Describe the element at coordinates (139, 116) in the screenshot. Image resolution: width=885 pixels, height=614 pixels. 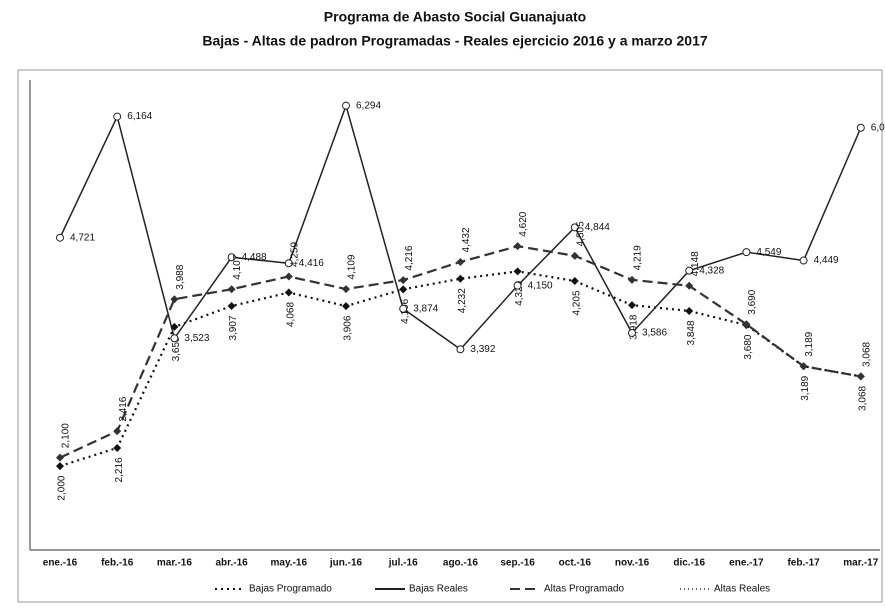
I see `data-label: 6,164` at that location.